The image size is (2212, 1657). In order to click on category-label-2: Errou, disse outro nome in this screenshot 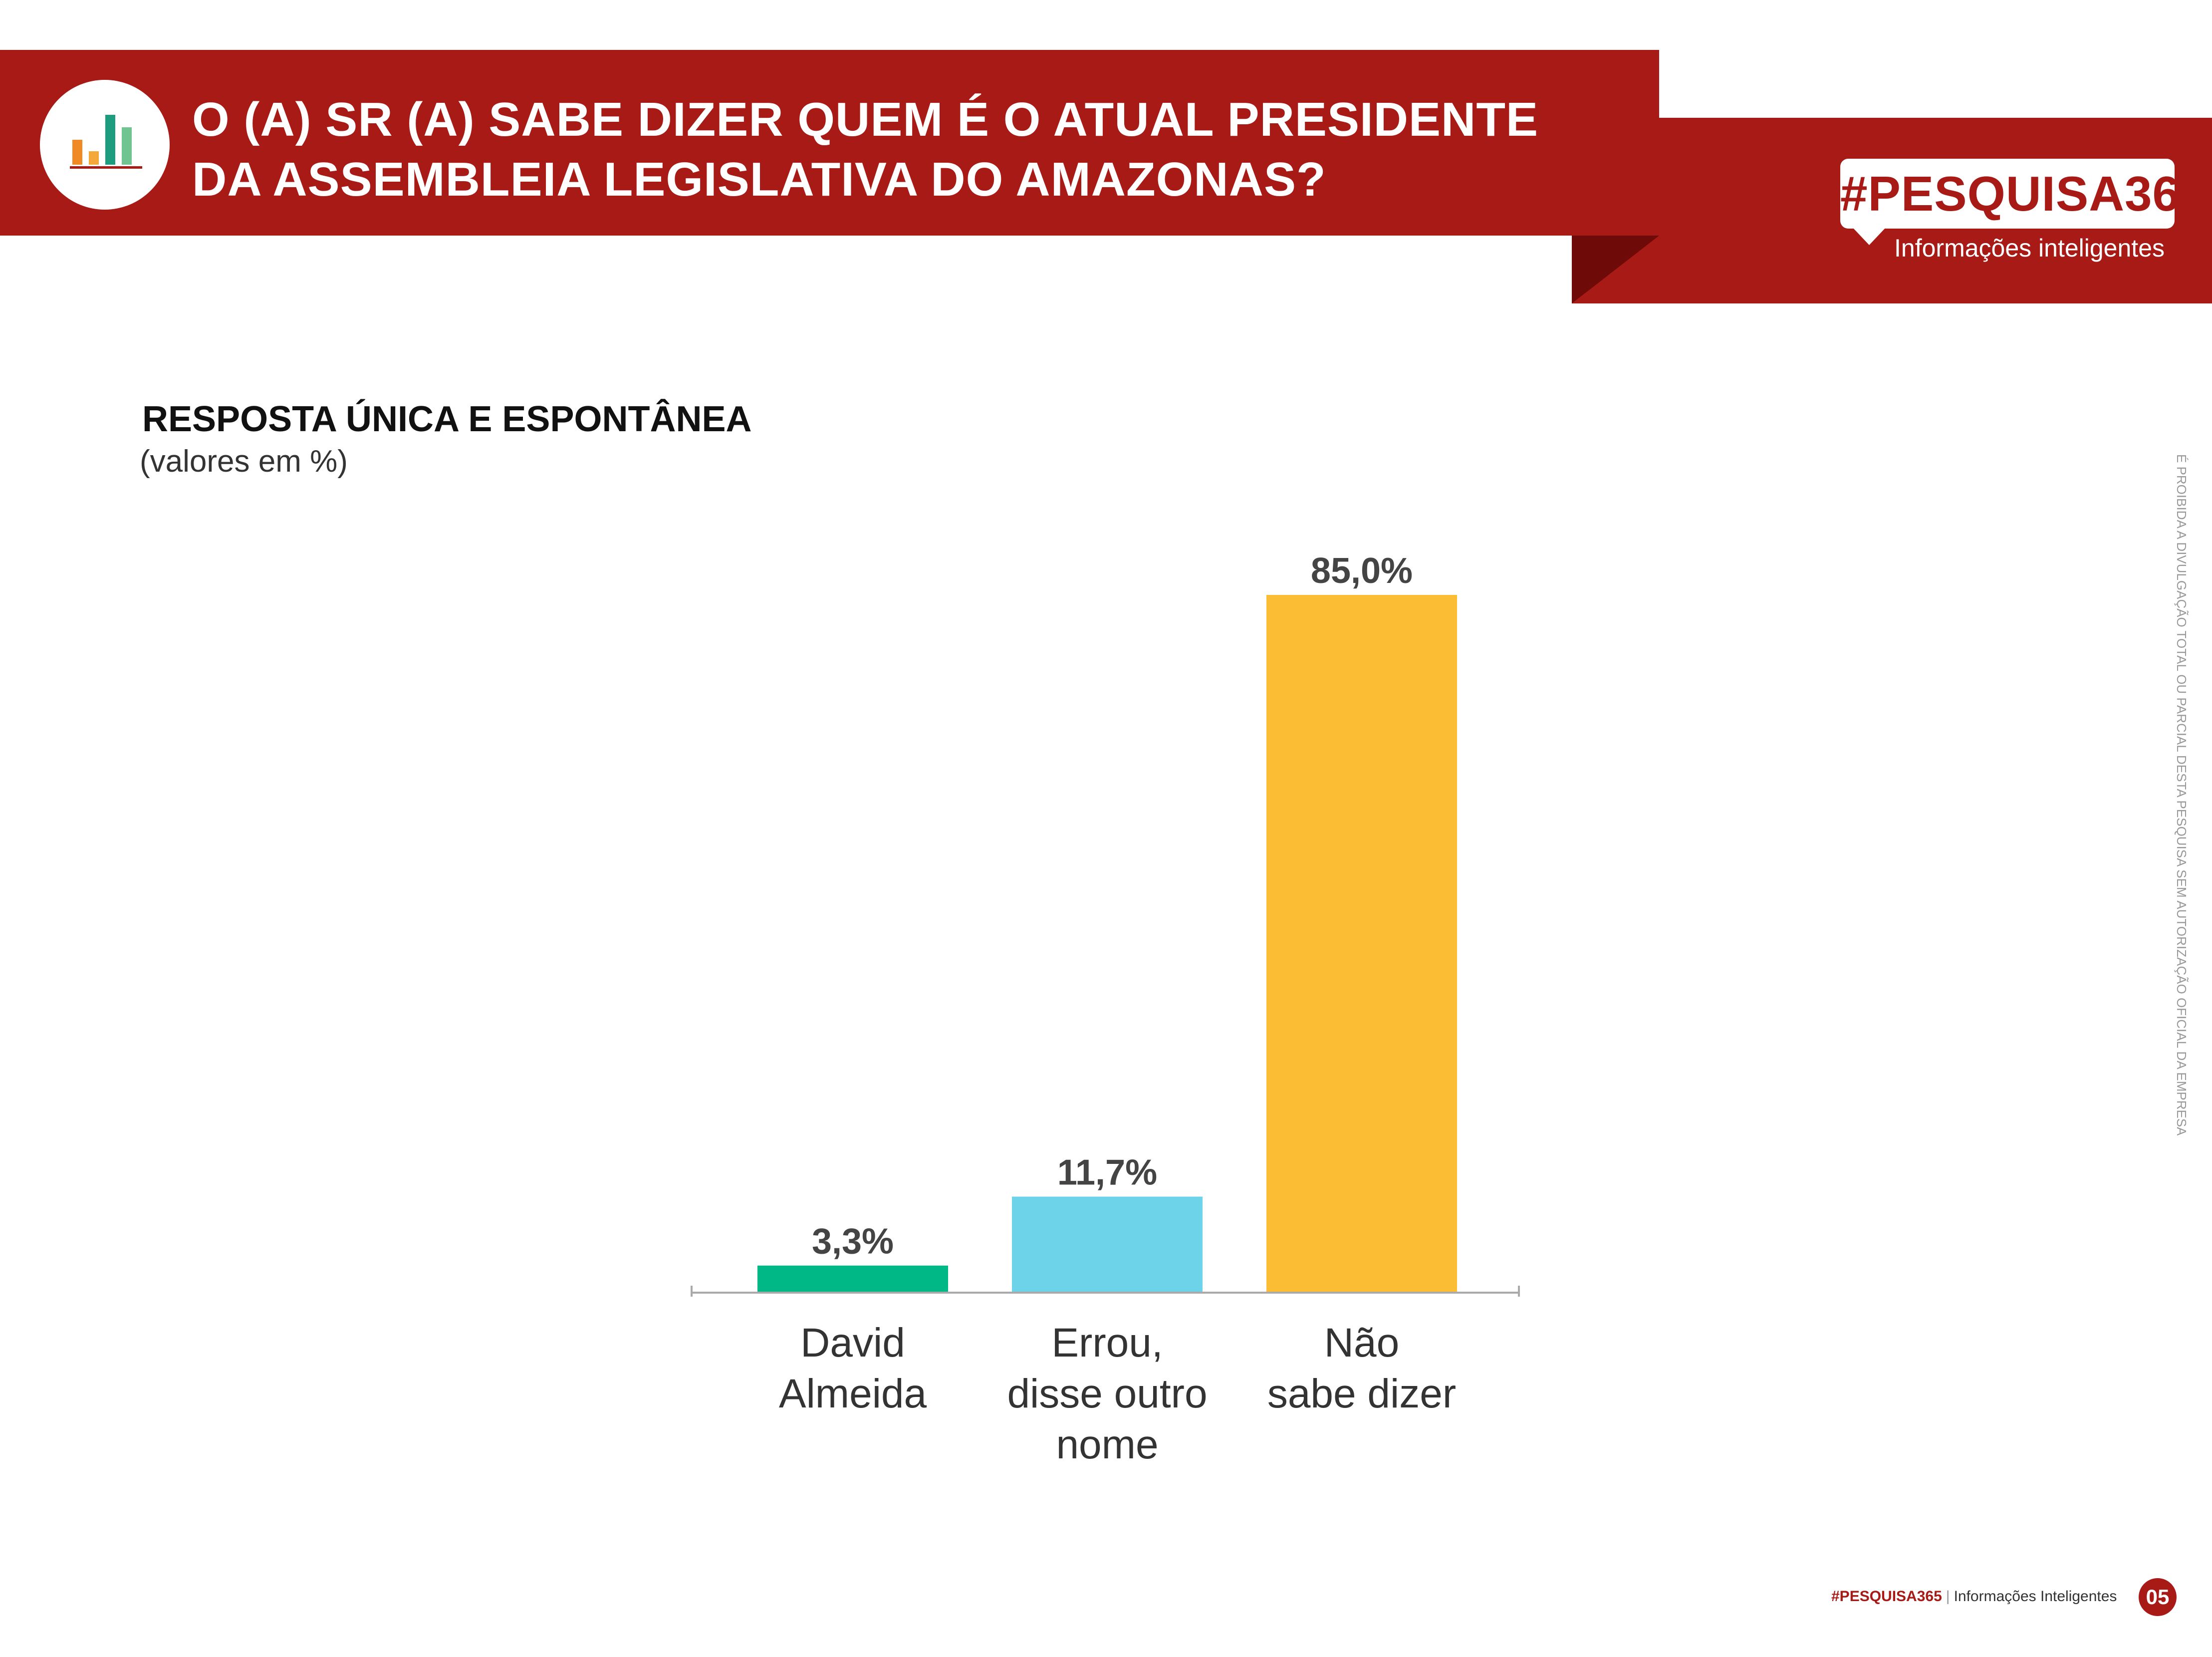, I will do `click(1107, 1394)`.